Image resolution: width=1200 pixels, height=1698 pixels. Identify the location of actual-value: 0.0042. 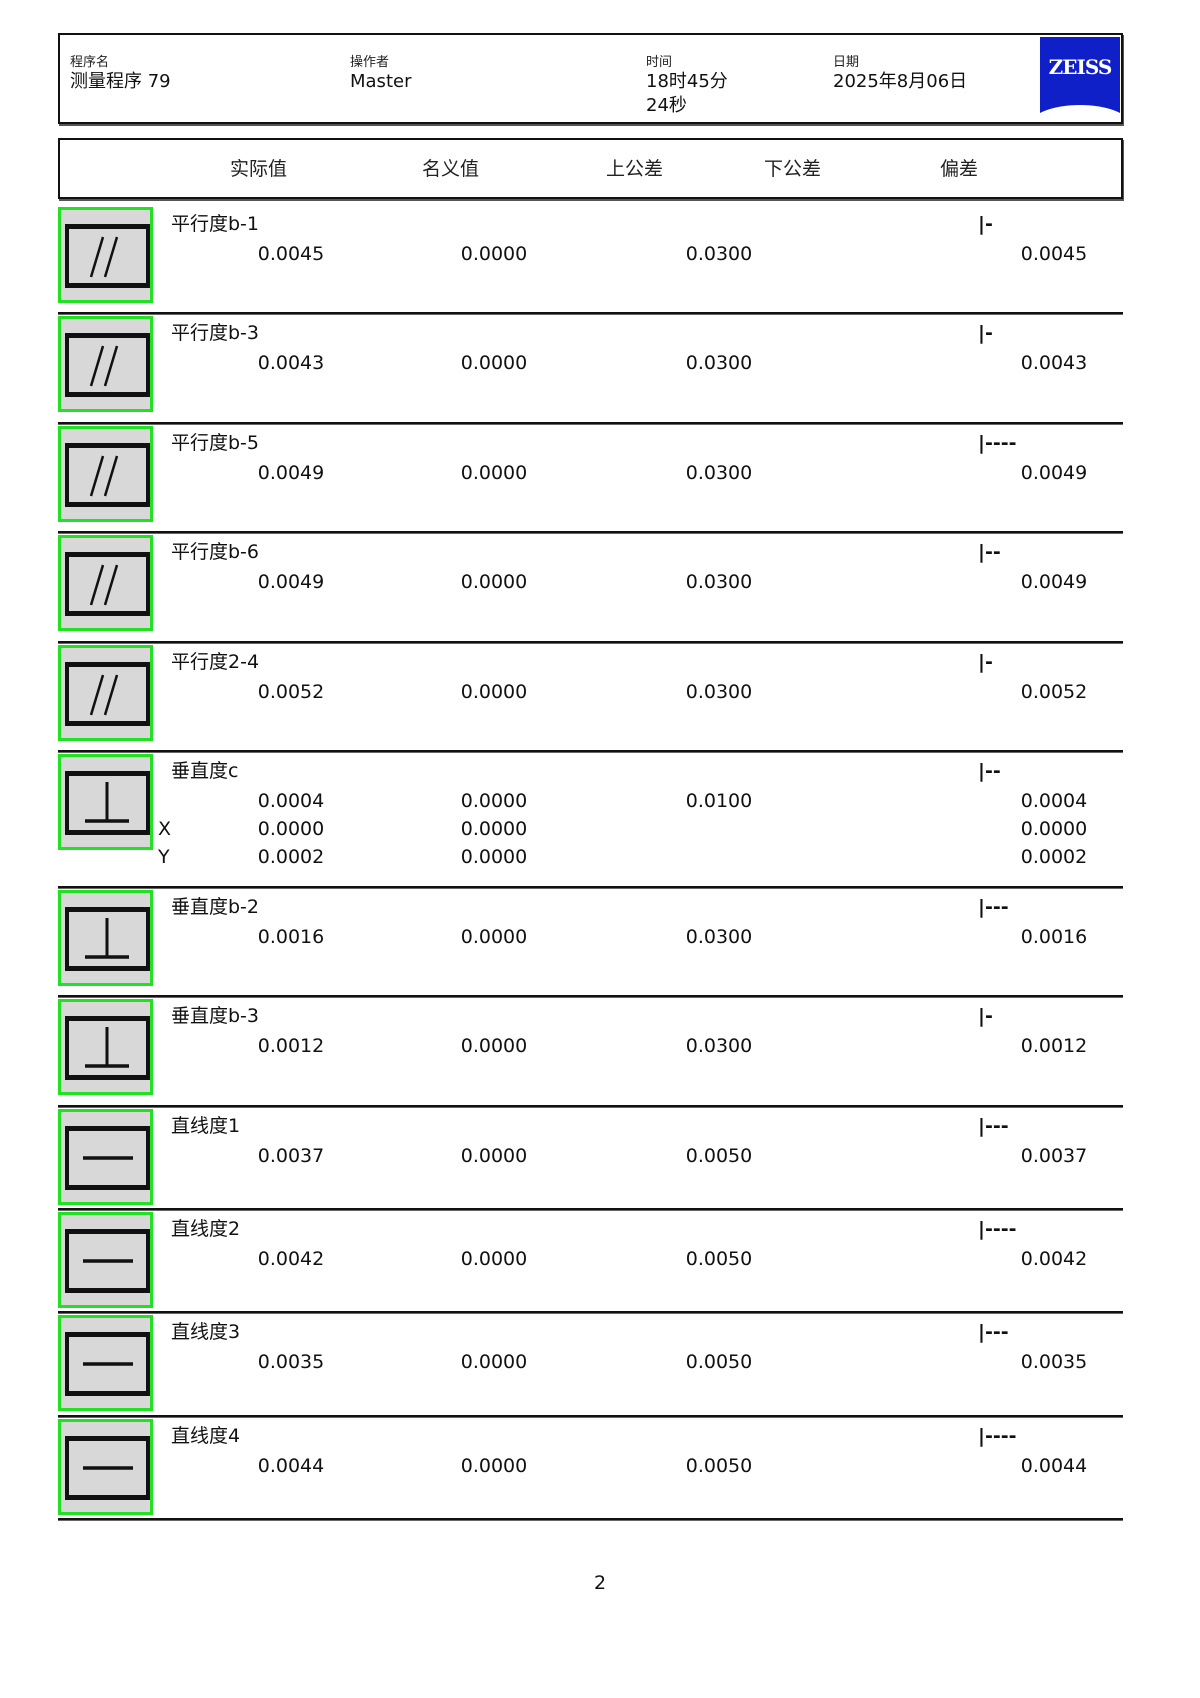
(291, 1259).